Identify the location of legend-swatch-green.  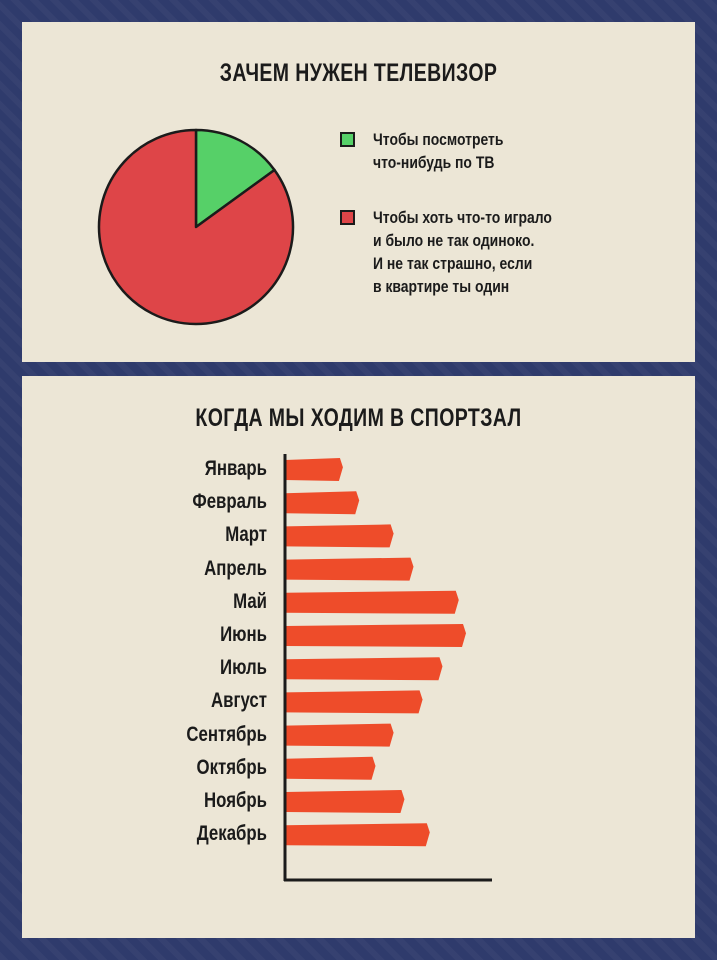
(347, 139).